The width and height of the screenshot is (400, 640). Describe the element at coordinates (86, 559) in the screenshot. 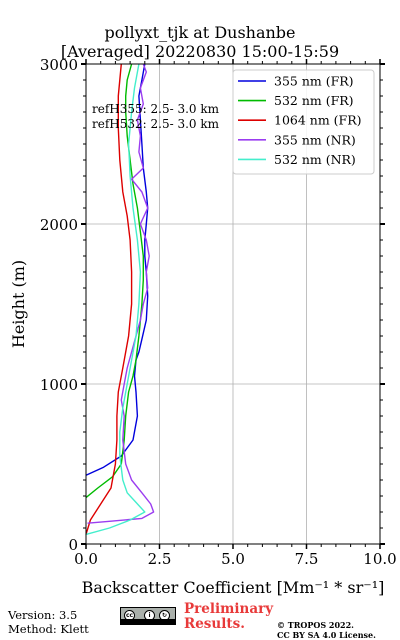

I see `x-tick-label: 0.0` at that location.